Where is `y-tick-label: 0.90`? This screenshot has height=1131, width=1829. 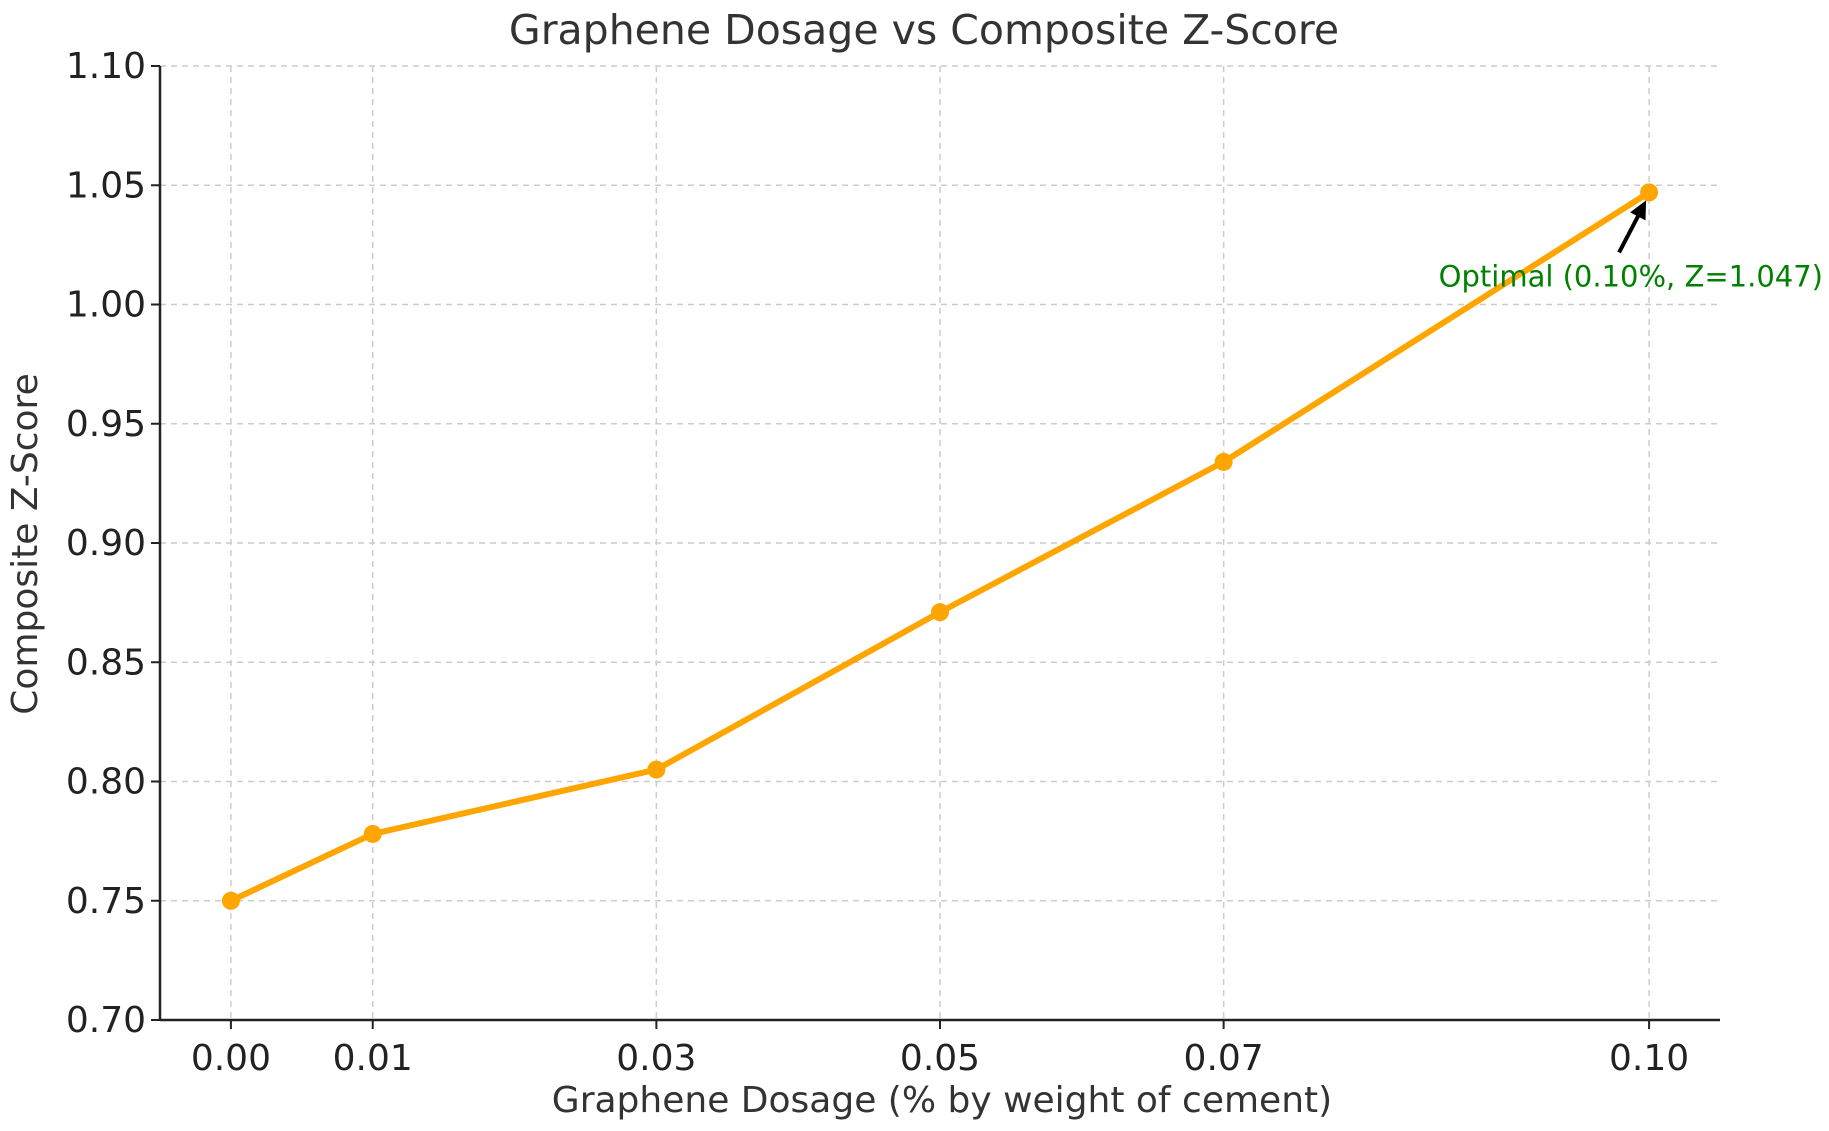
y-tick-label: 0.90 is located at coordinates (106, 543).